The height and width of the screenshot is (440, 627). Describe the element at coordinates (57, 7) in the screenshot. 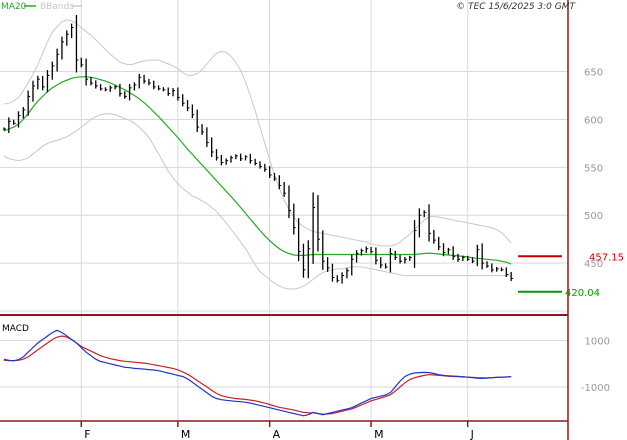

I see `legend-bbands: BBands` at that location.